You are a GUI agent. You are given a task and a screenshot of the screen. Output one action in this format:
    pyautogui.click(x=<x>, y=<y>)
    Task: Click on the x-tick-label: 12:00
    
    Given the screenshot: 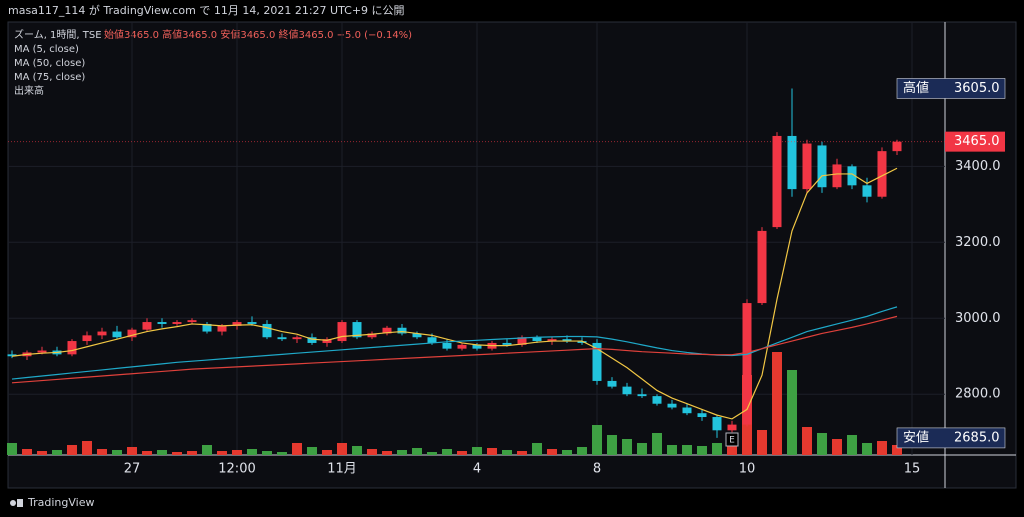 What is the action you would take?
    pyautogui.click(x=236, y=469)
    